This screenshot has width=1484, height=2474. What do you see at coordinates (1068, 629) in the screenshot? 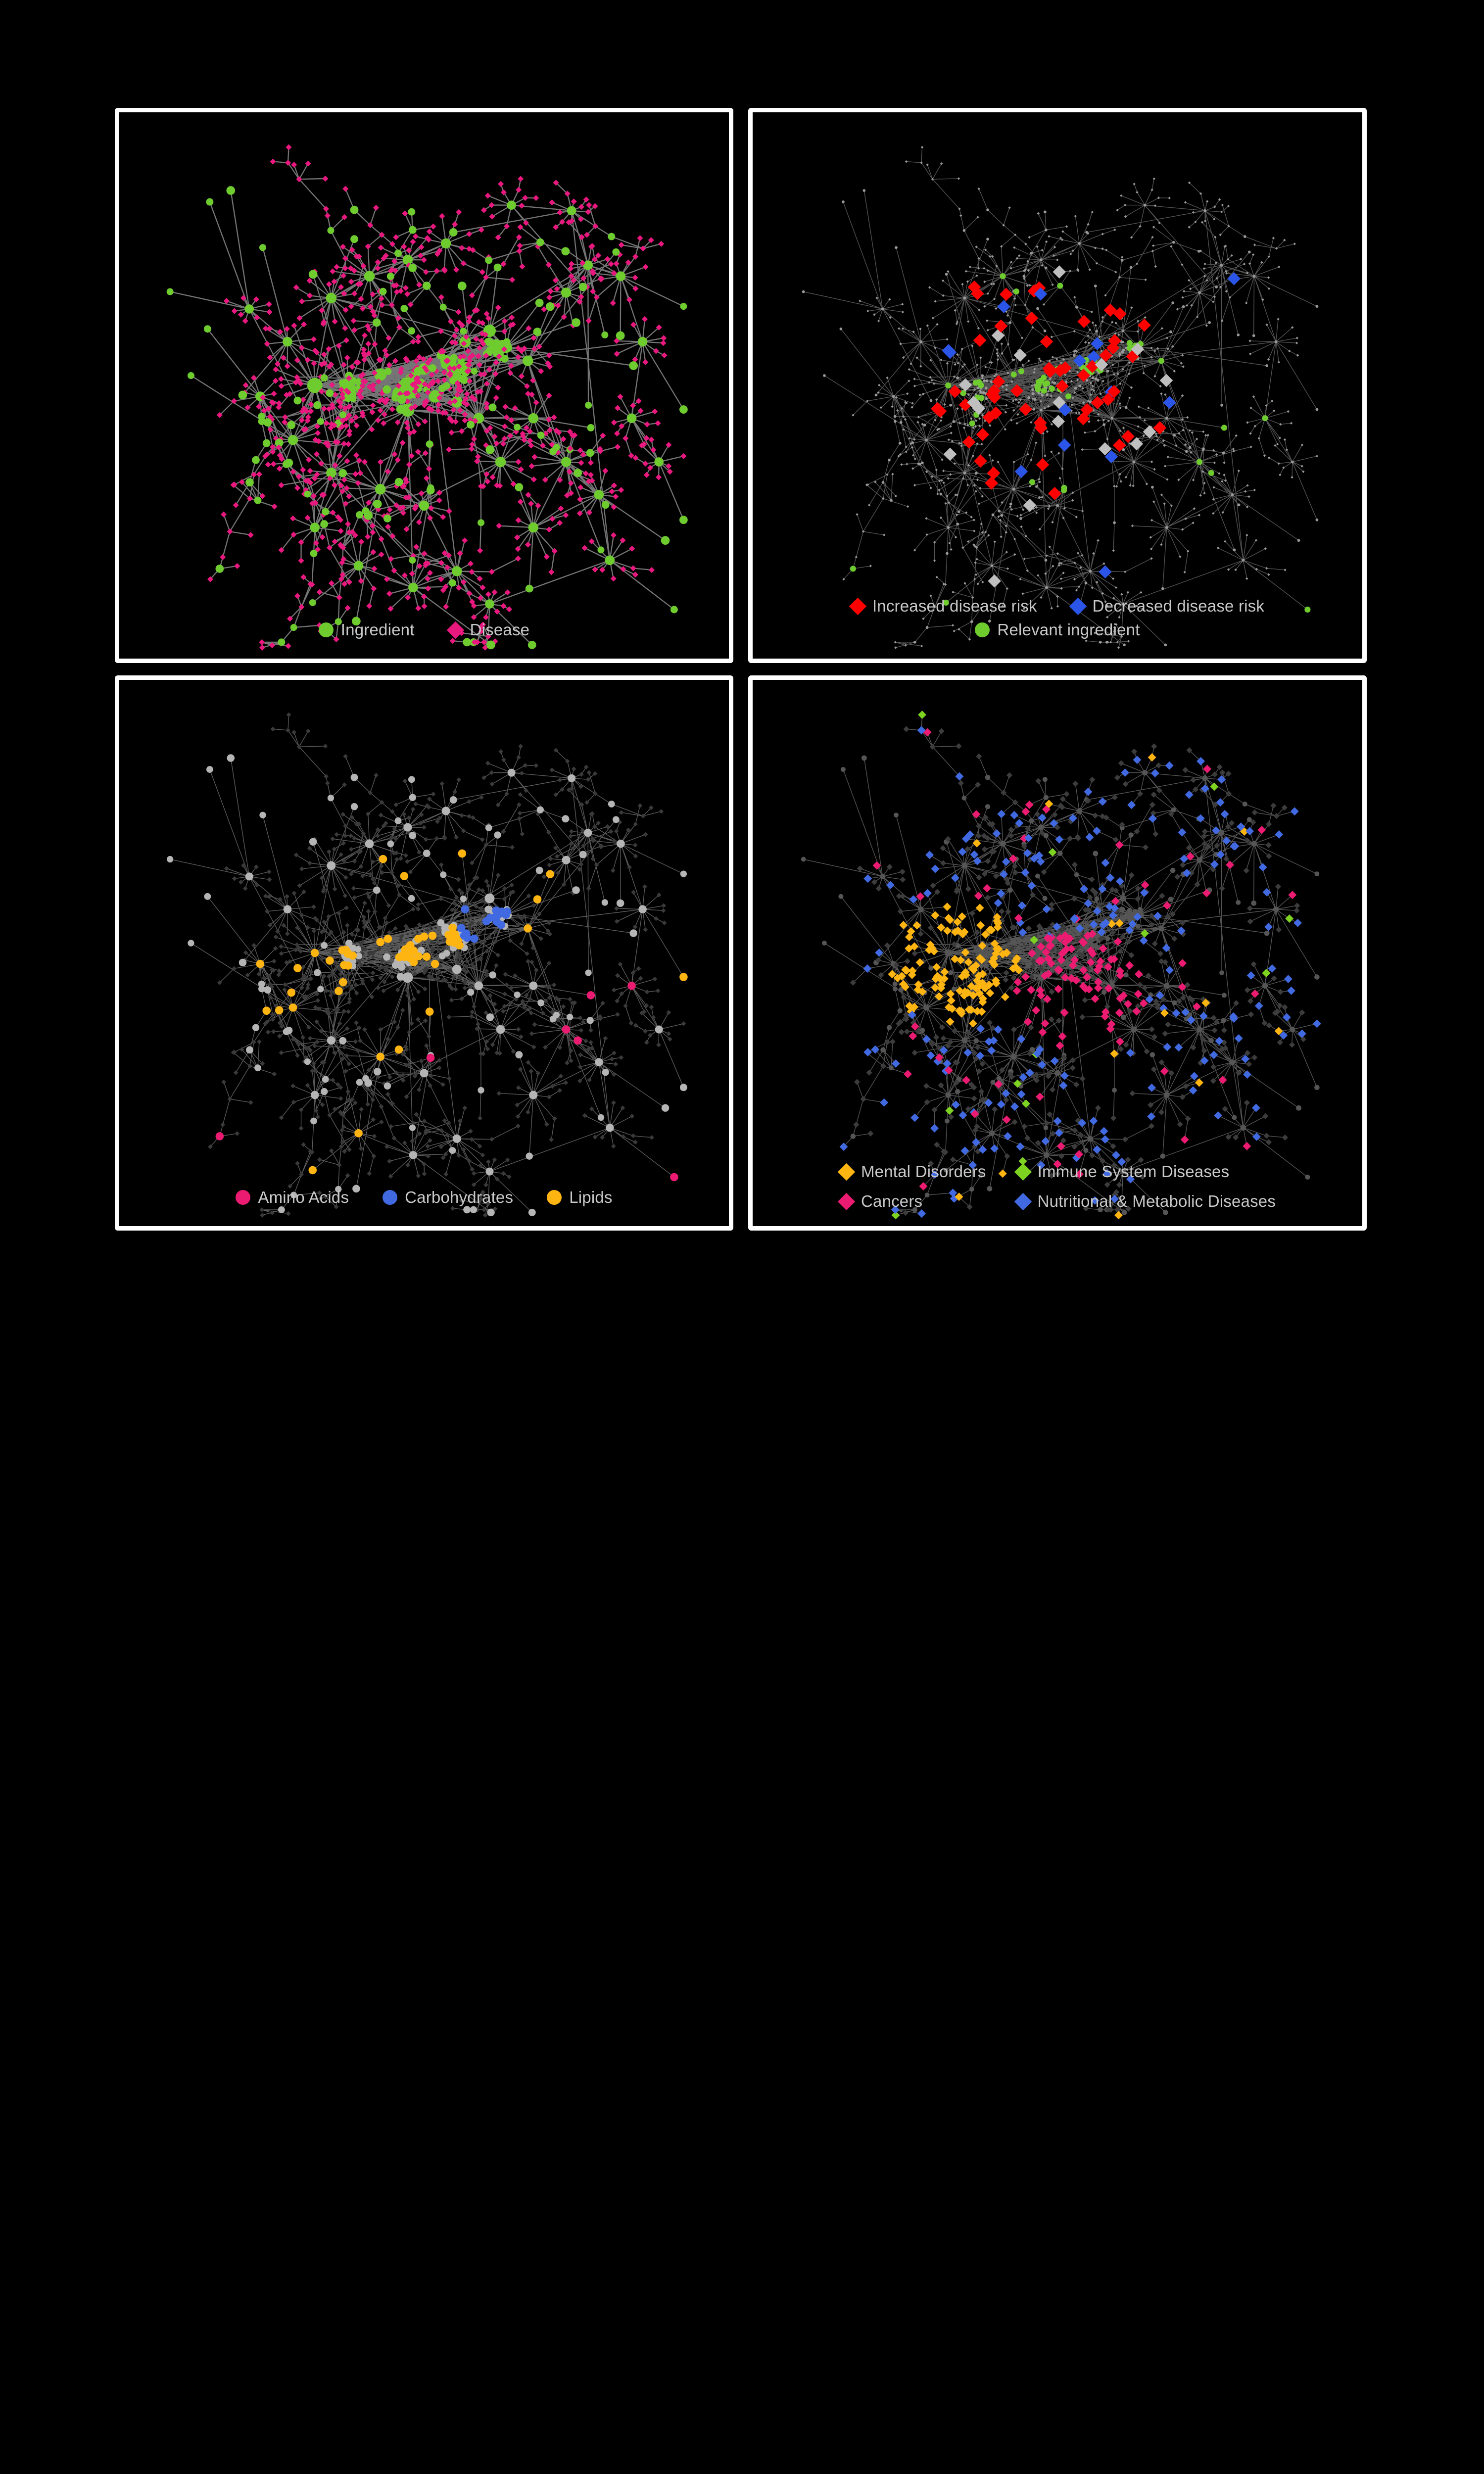
I see `legend-label: Relevant ingredient` at bounding box center [1068, 629].